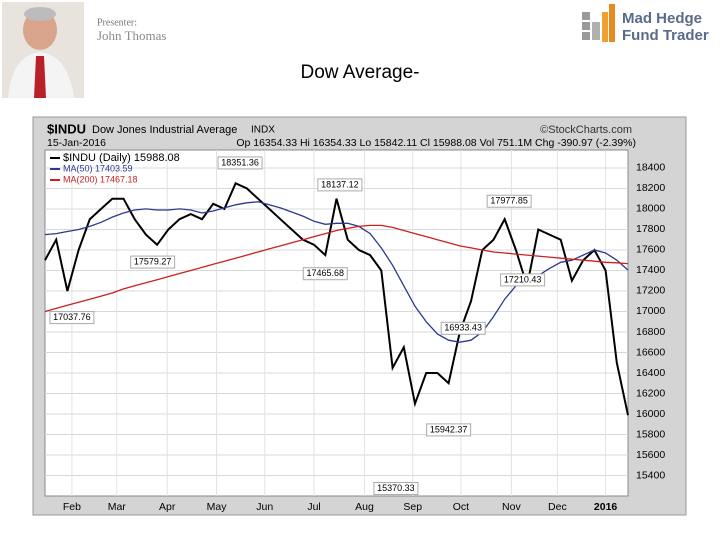 This screenshot has height=545, width=720. What do you see at coordinates (650, 393) in the screenshot?
I see `y-tick-label: 16200` at bounding box center [650, 393].